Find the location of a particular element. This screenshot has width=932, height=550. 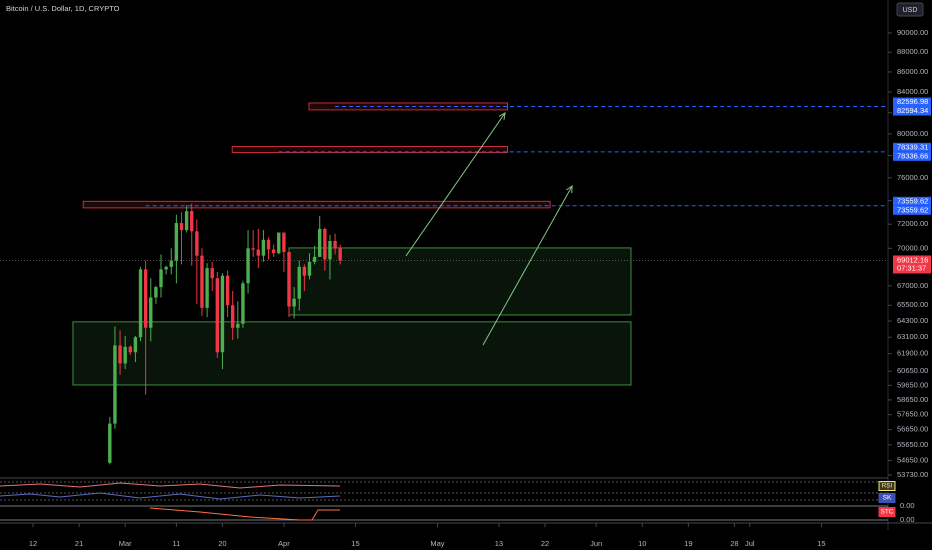

x-tick-label: 28 is located at coordinates (734, 543).